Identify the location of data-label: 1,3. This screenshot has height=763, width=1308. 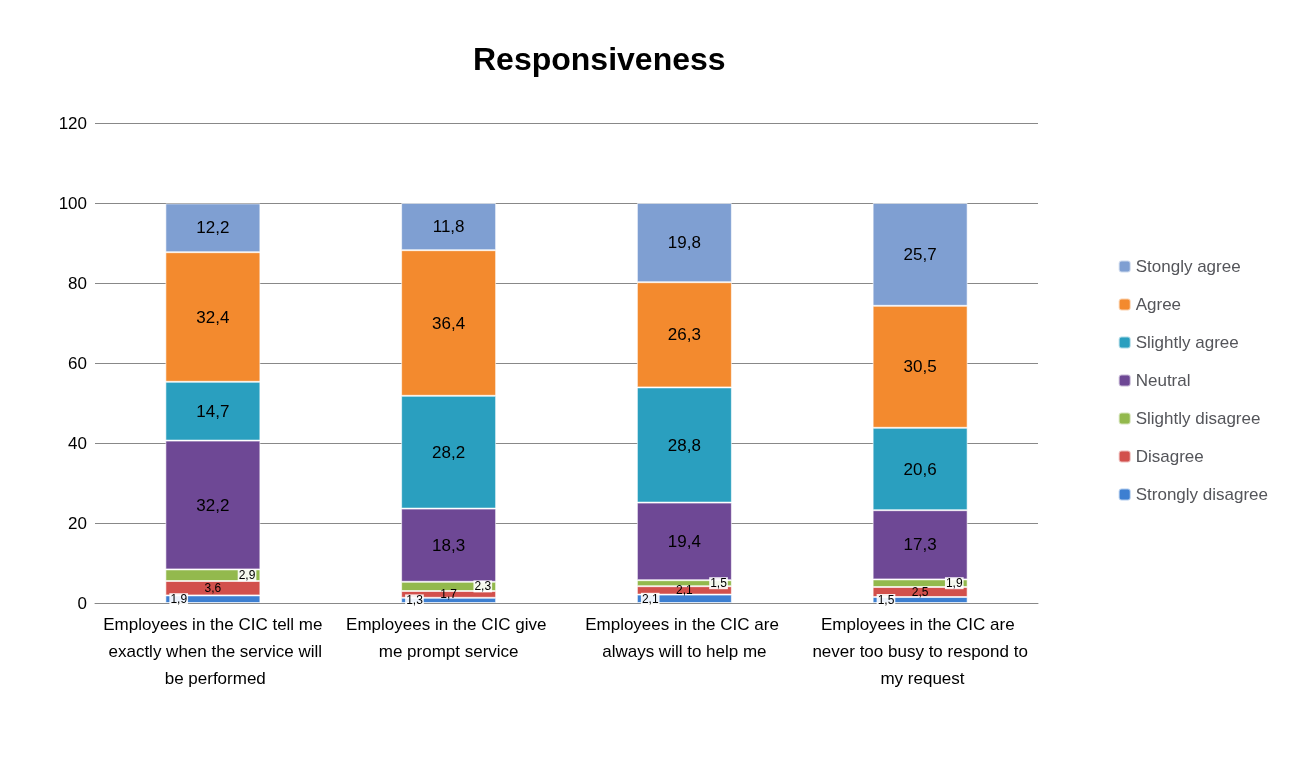
(415, 600).